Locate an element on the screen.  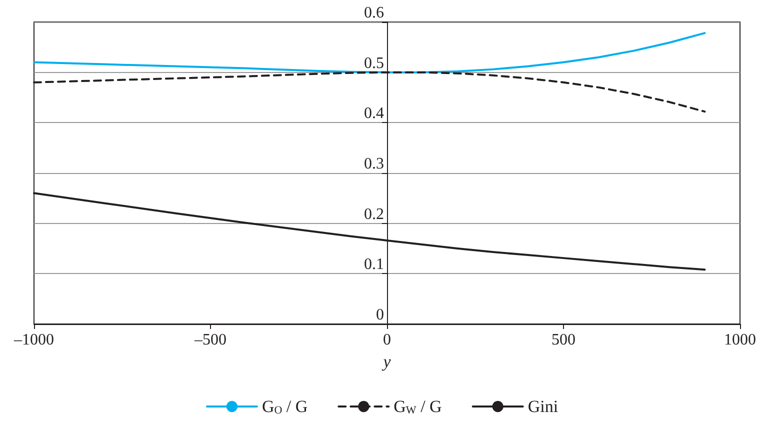
y-tick-label: 0.3 is located at coordinates (374, 164).